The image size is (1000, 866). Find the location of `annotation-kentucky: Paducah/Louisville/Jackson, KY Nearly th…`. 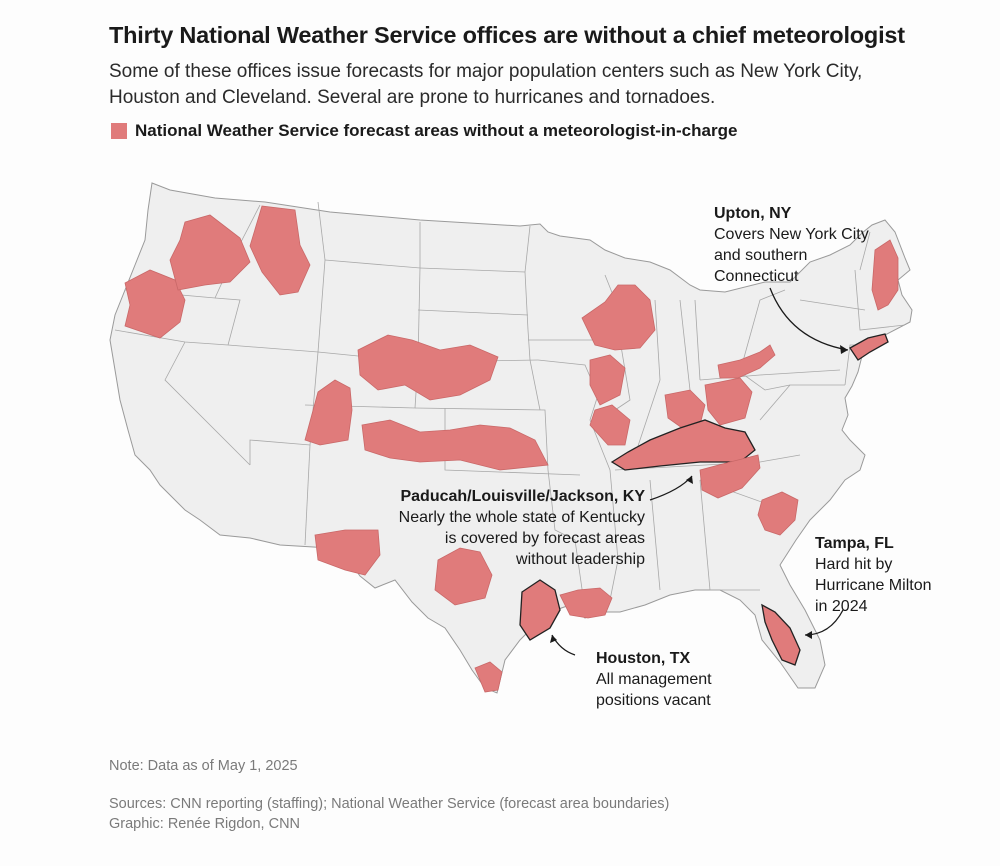

annotation-kentucky: Paducah/Louisville/Jackson, KY Nearly th… is located at coordinates (522, 528).